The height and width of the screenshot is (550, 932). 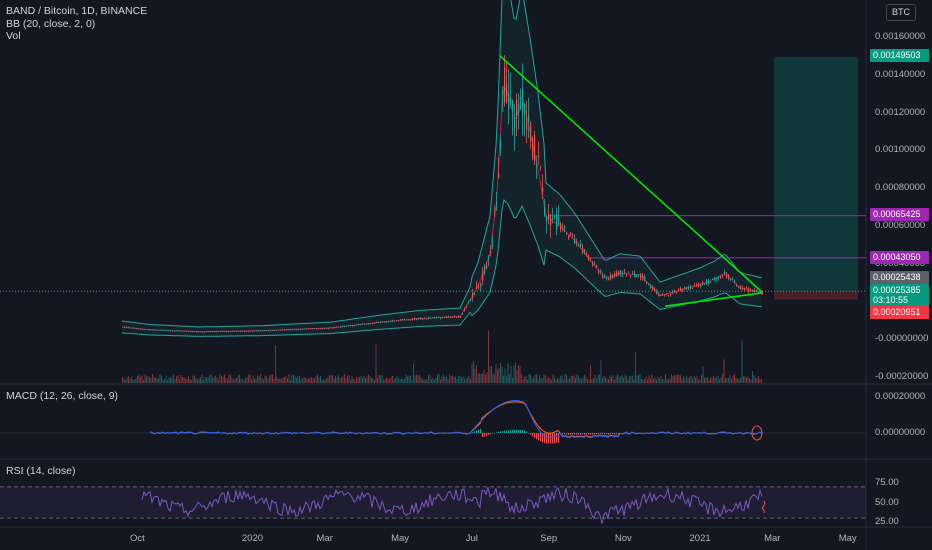 I want to click on time-tick-label: Sep, so click(x=549, y=538).